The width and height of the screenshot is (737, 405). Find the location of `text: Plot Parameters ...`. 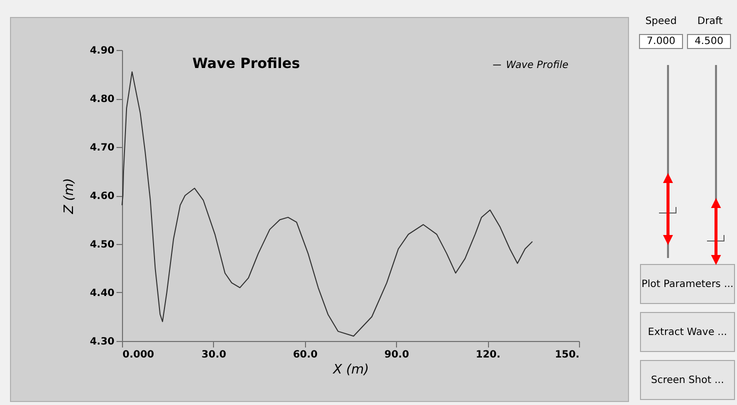

text: Plot Parameters ... is located at coordinates (687, 284).